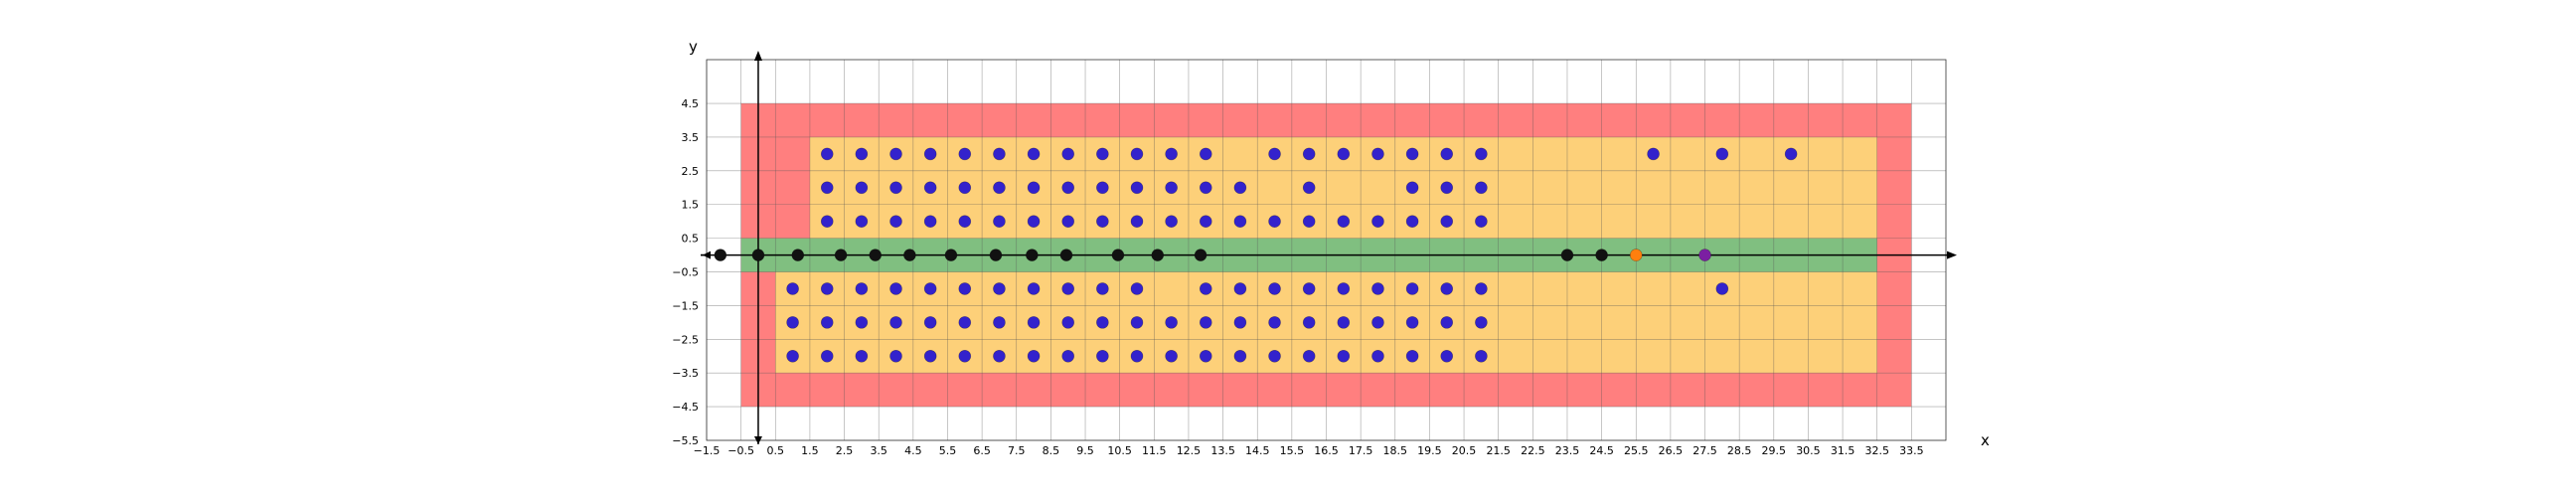  Describe the element at coordinates (685, 305) in the screenshot. I see `y-tick-label: −1.5` at that location.